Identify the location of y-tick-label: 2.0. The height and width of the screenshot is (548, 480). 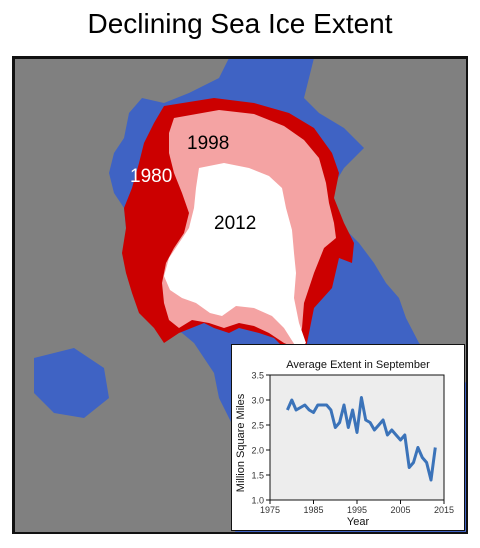
(257, 451).